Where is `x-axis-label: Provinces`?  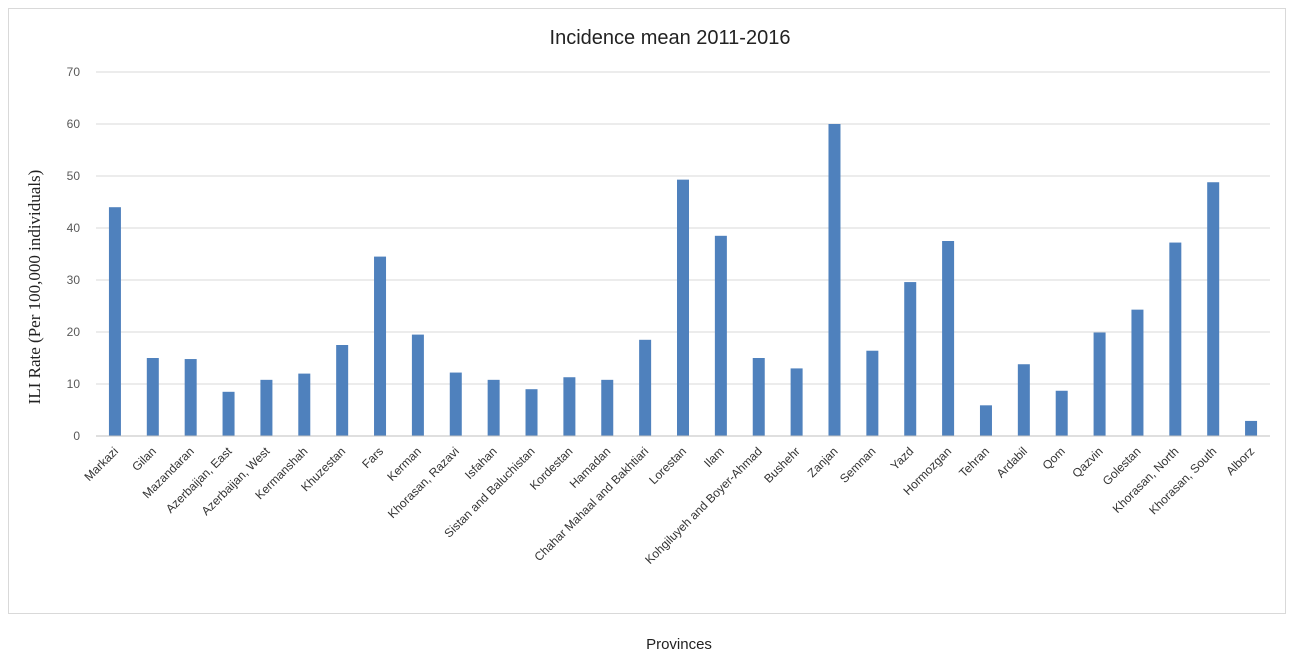
x-axis-label: Provinces is located at coordinates (679, 644).